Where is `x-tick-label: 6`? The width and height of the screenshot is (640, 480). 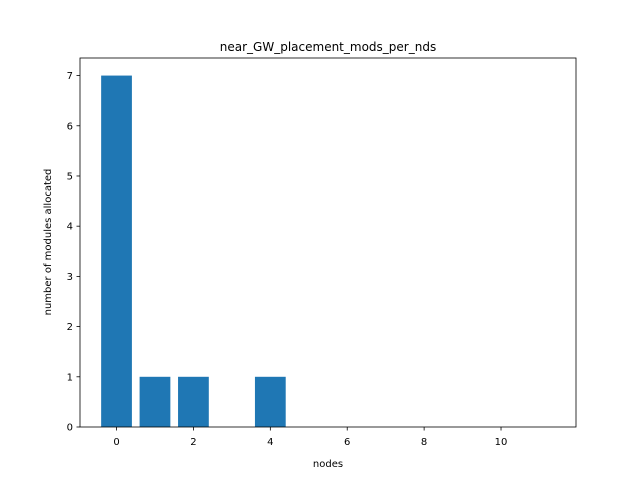
x-tick-label: 6 is located at coordinates (347, 442).